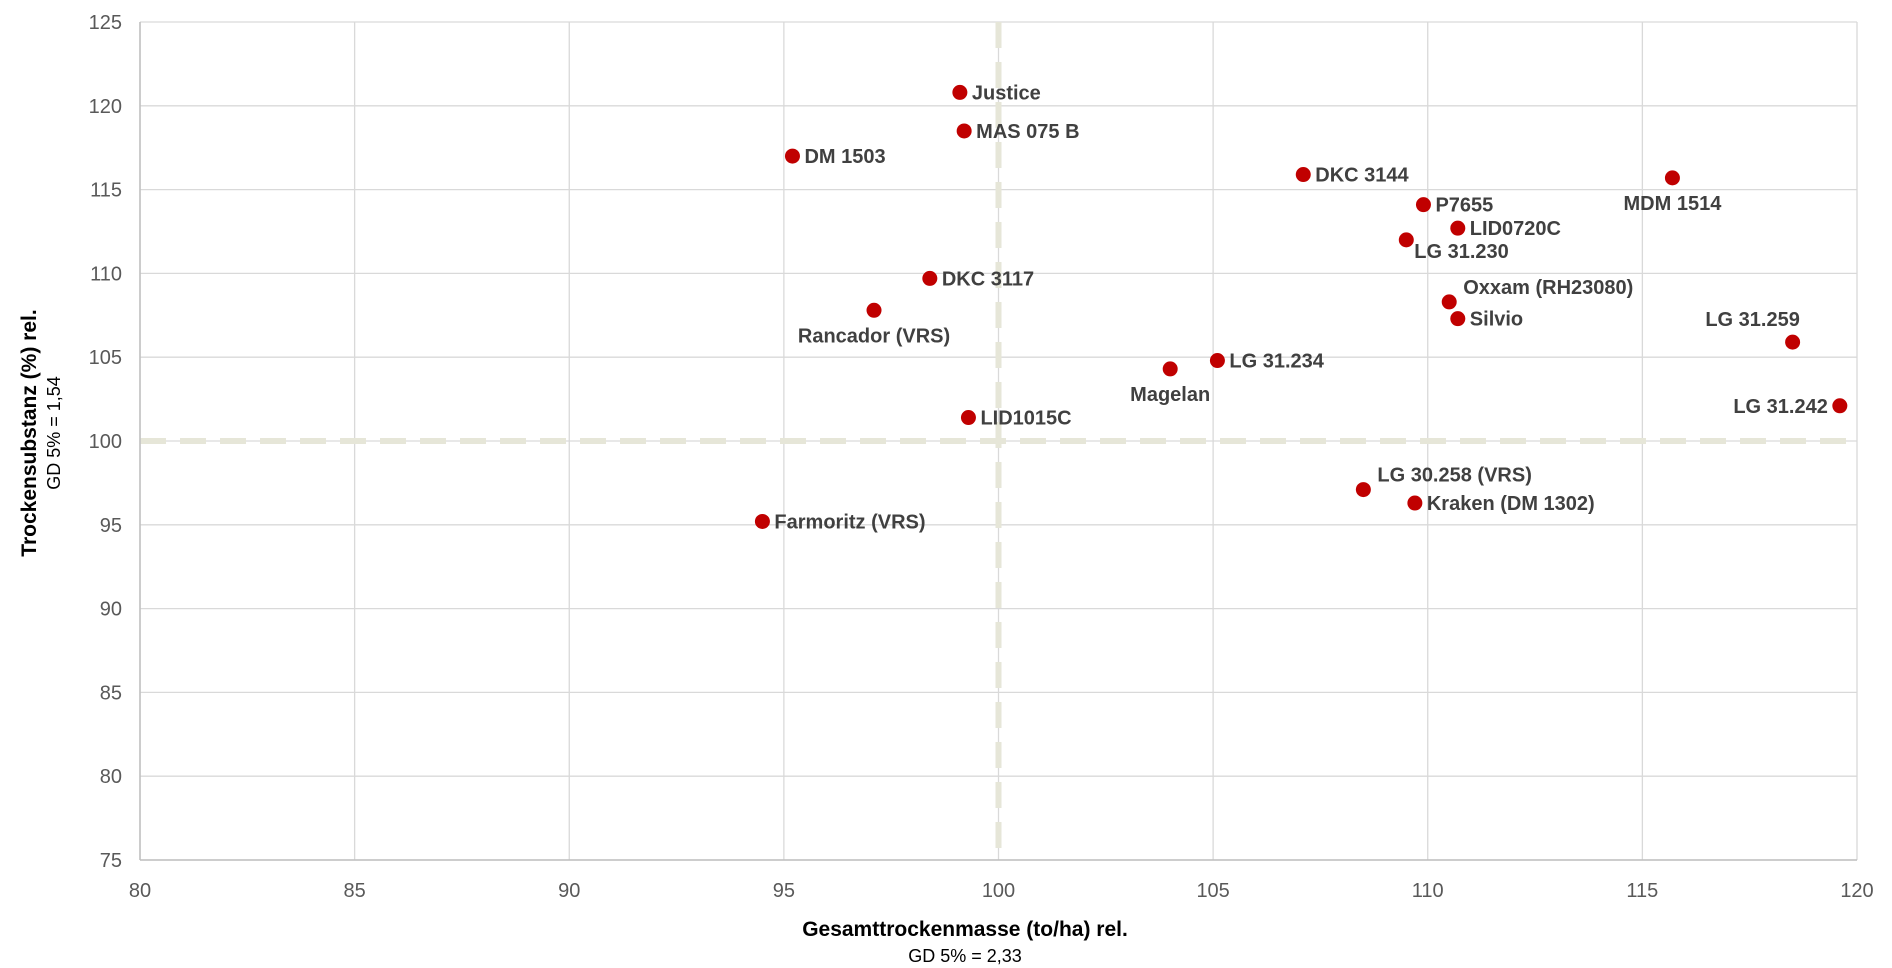  I want to click on data-label: Justice, so click(1006, 93).